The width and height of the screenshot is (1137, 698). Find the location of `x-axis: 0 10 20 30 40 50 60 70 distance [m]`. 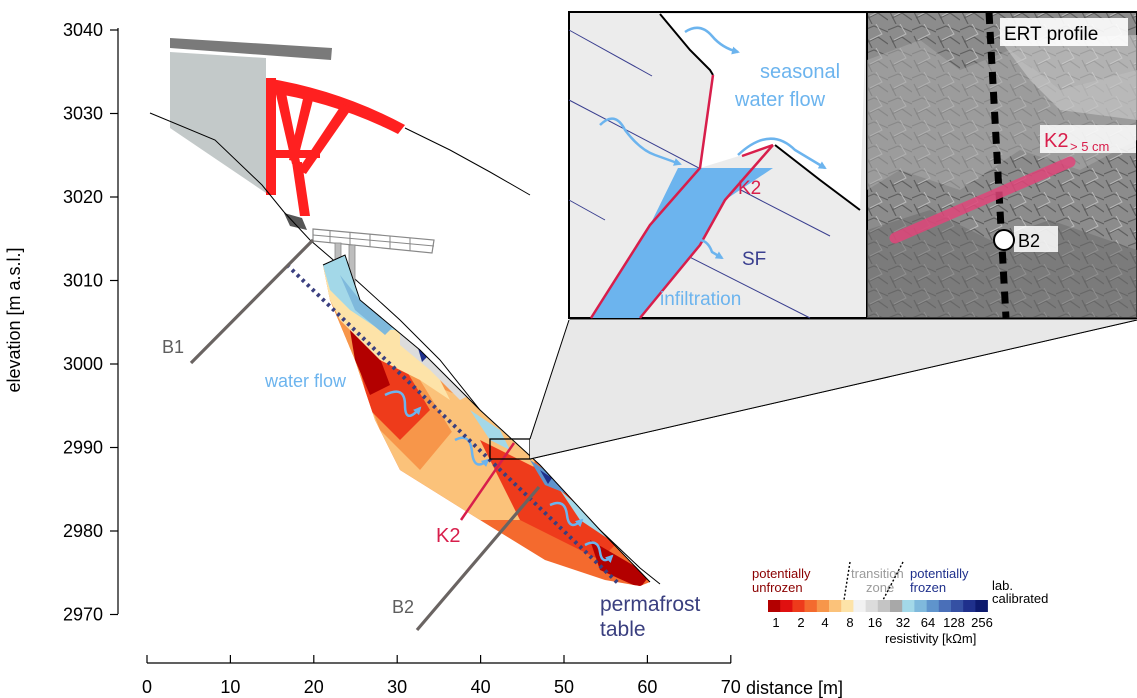

x-axis: 0 10 20 30 40 50 60 70 distance [m] is located at coordinates (492, 676).